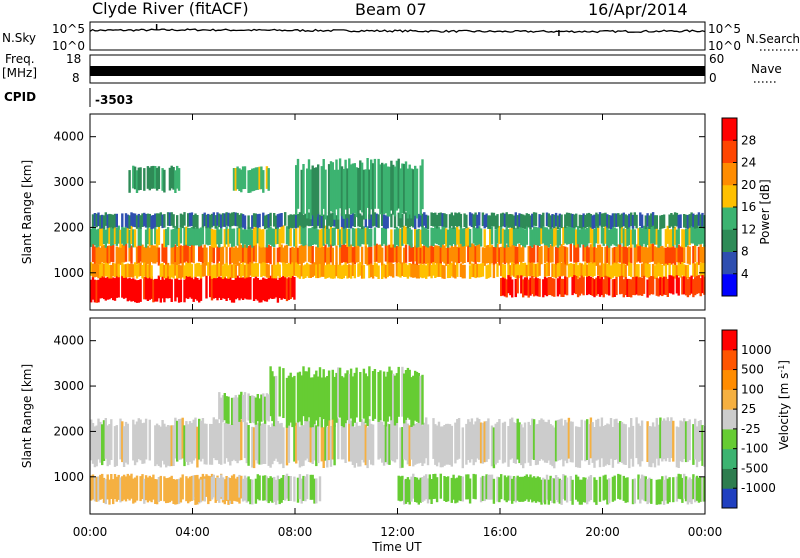  Describe the element at coordinates (754, 449) in the screenshot. I see `velocity-colorbar-tick: -100` at that location.